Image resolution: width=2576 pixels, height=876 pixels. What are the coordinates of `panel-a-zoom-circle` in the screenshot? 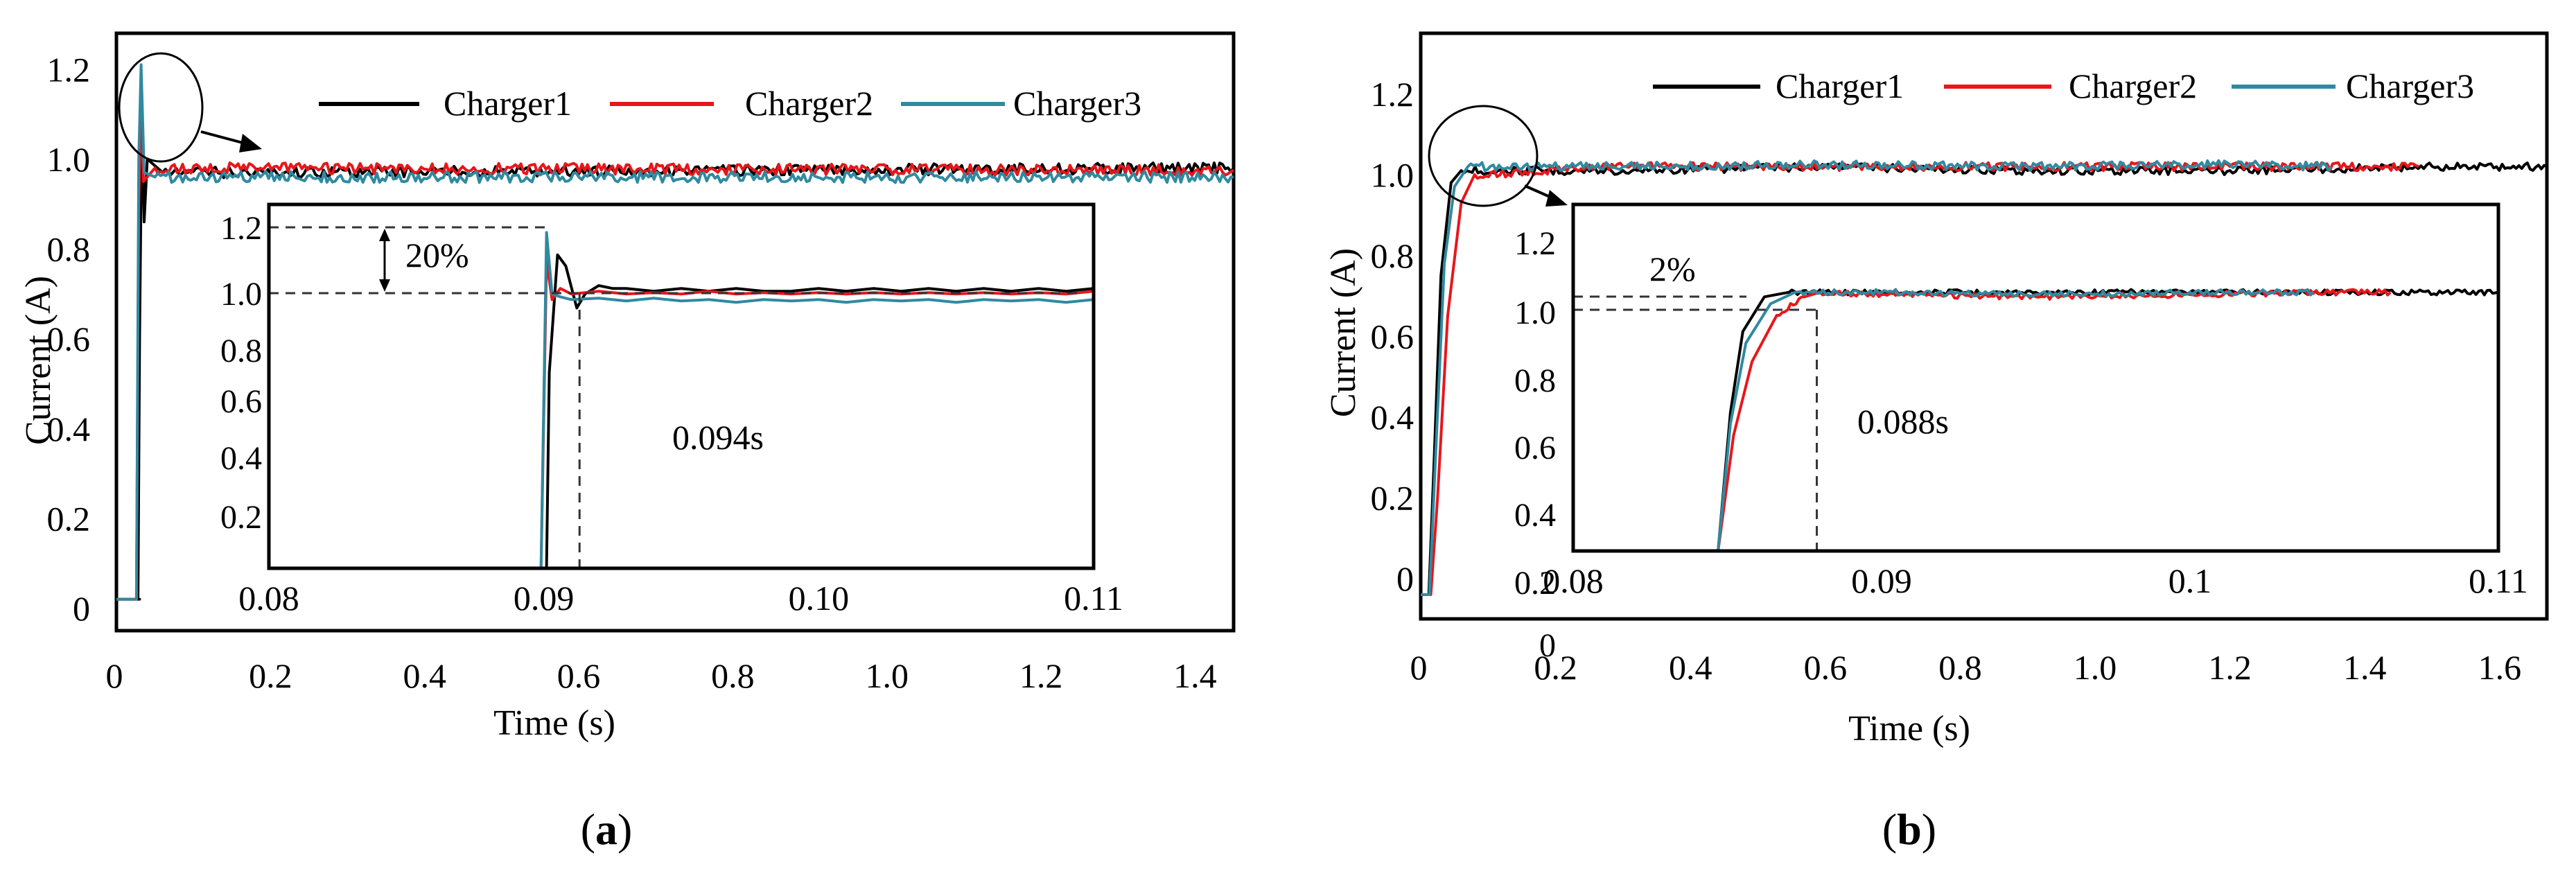 It's located at (161, 107).